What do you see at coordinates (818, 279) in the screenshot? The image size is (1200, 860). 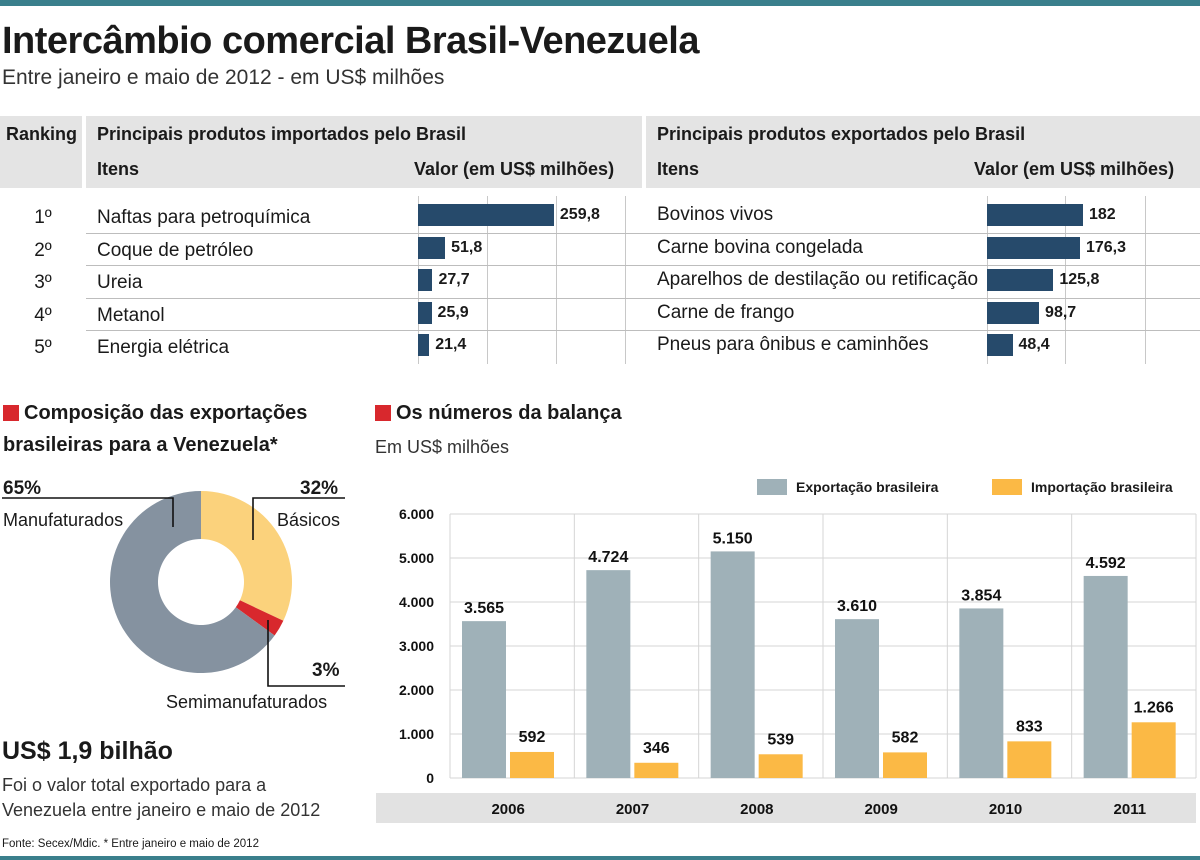 I see `export-item: Aparelhos de destilação ou retificação` at bounding box center [818, 279].